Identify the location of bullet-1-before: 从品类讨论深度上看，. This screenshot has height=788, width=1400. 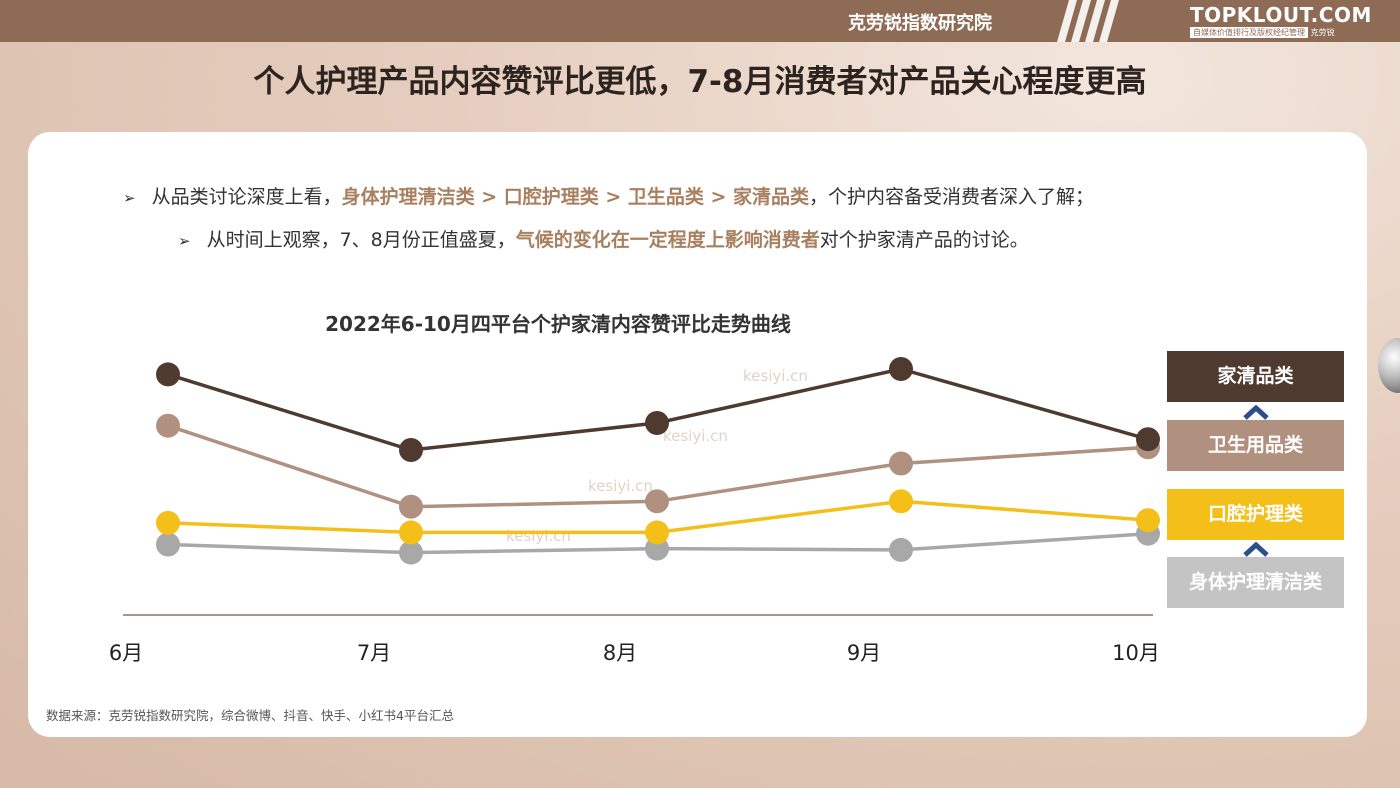
(246, 197).